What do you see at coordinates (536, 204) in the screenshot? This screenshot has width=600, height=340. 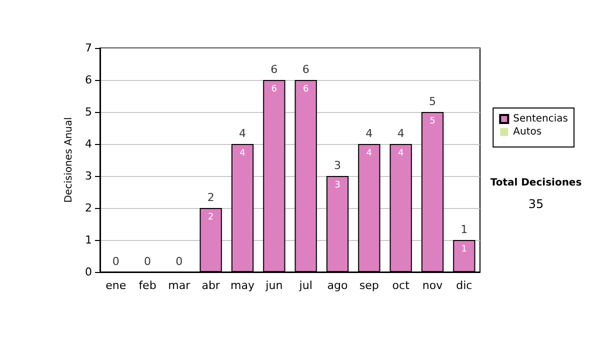 I see `text: 35` at bounding box center [536, 204].